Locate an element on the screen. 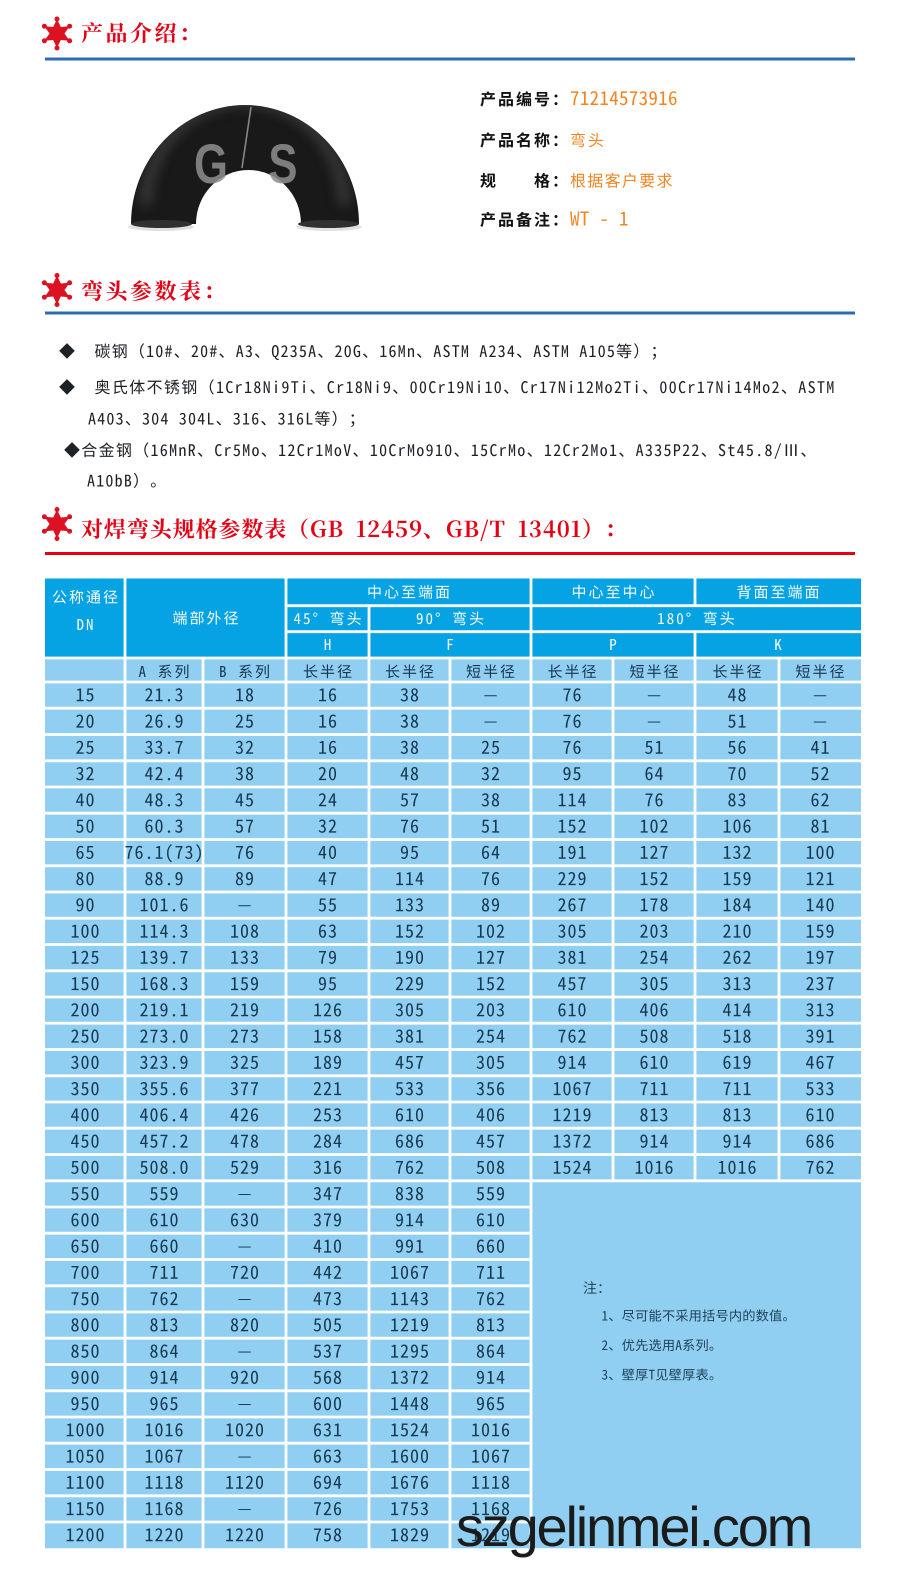  svg-text: G is located at coordinates (211, 164).